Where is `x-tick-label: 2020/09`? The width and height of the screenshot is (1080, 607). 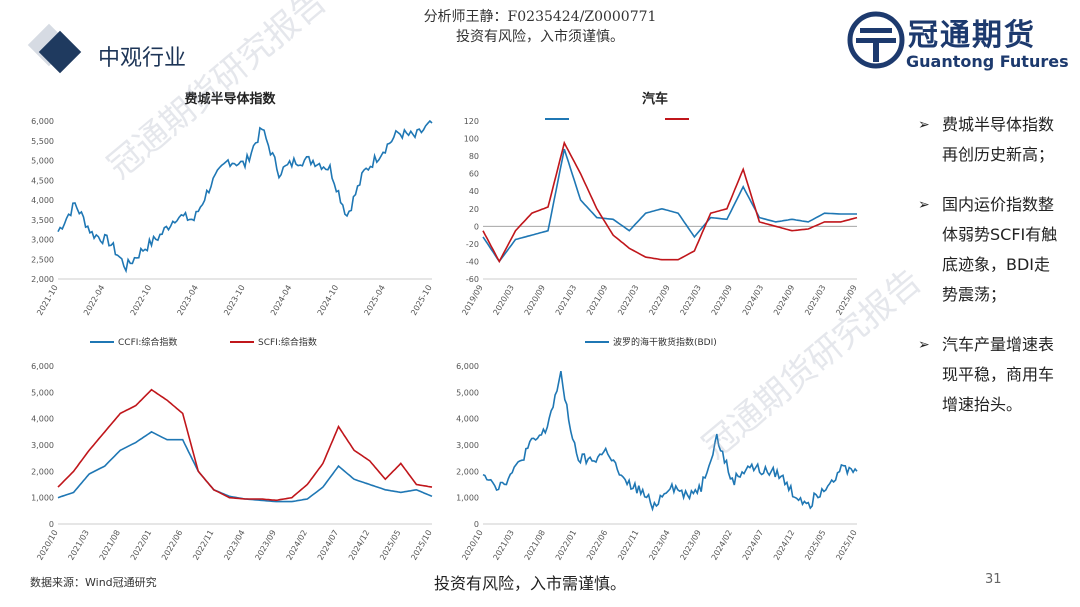 x-tick-label: 2020/09 is located at coordinates (535, 300).